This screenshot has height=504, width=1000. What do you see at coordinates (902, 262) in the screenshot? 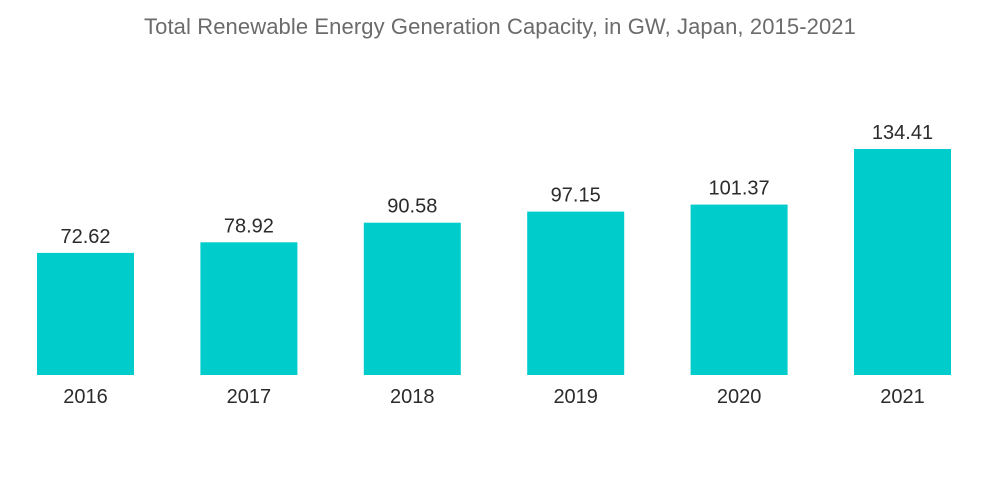
I see `bar-2021` at bounding box center [902, 262].